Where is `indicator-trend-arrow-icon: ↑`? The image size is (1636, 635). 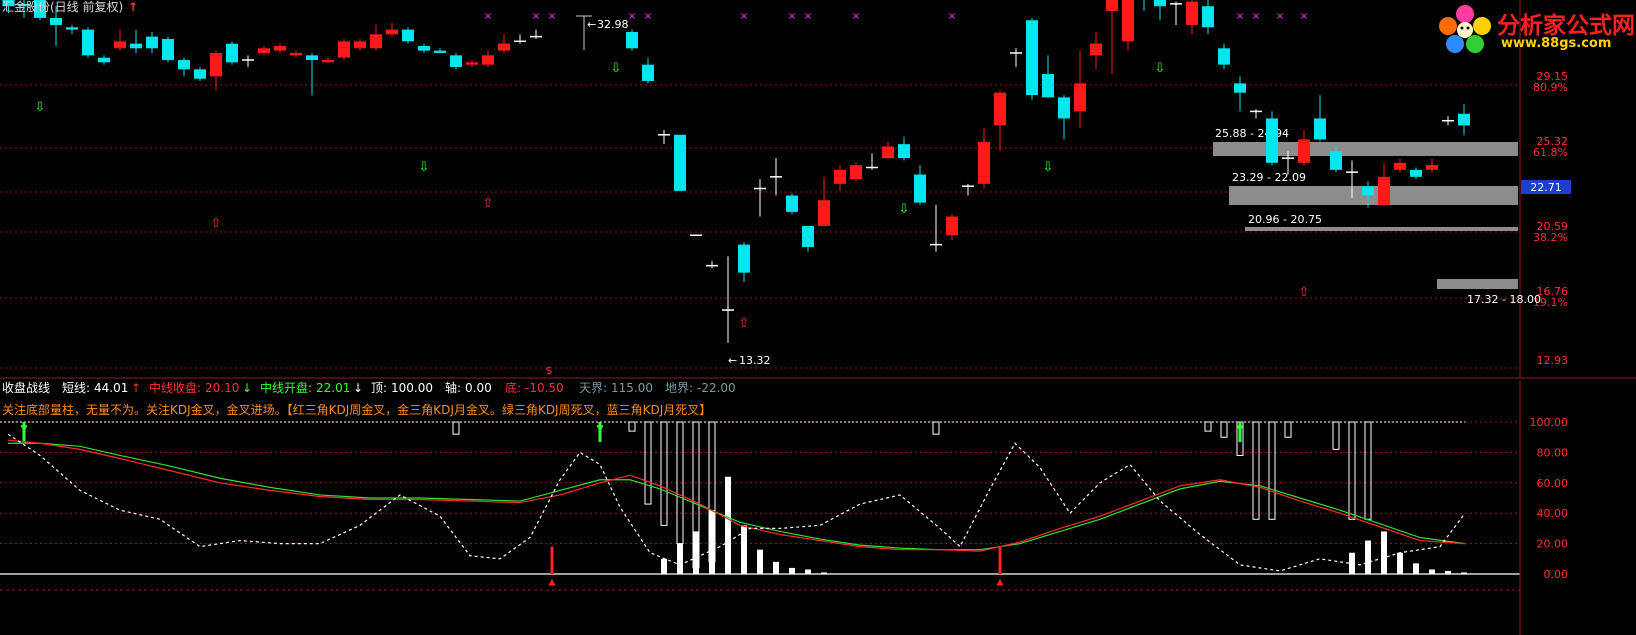 indicator-trend-arrow-icon: ↑ is located at coordinates (136, 388).